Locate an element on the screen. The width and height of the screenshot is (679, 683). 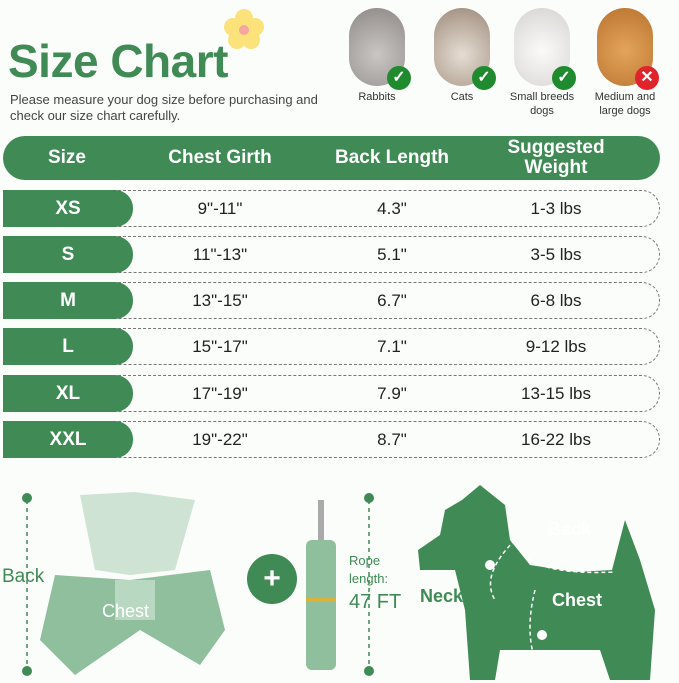
weight-cell: 9-12 lbs is located at coordinates (556, 346).